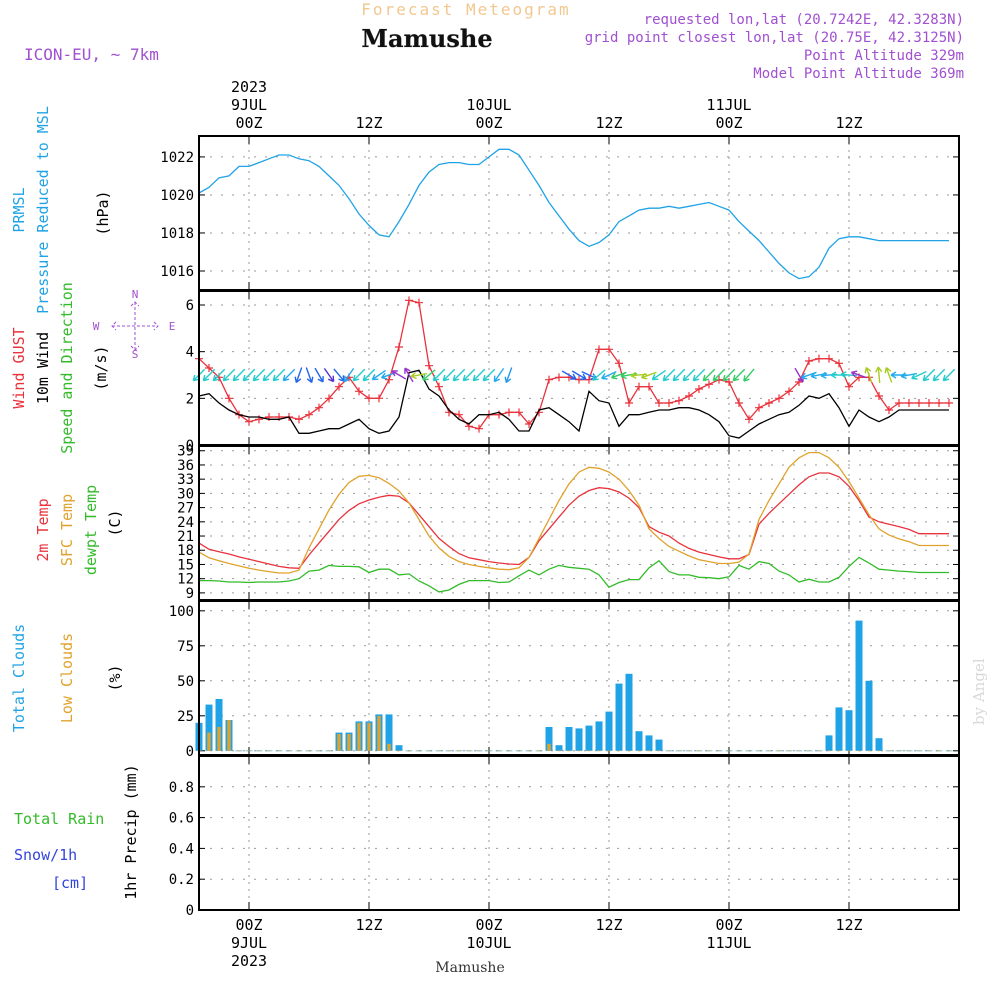 The height and width of the screenshot is (1000, 1000). What do you see at coordinates (185, 494) in the screenshot?
I see `y-tick-label: 30` at bounding box center [185, 494].